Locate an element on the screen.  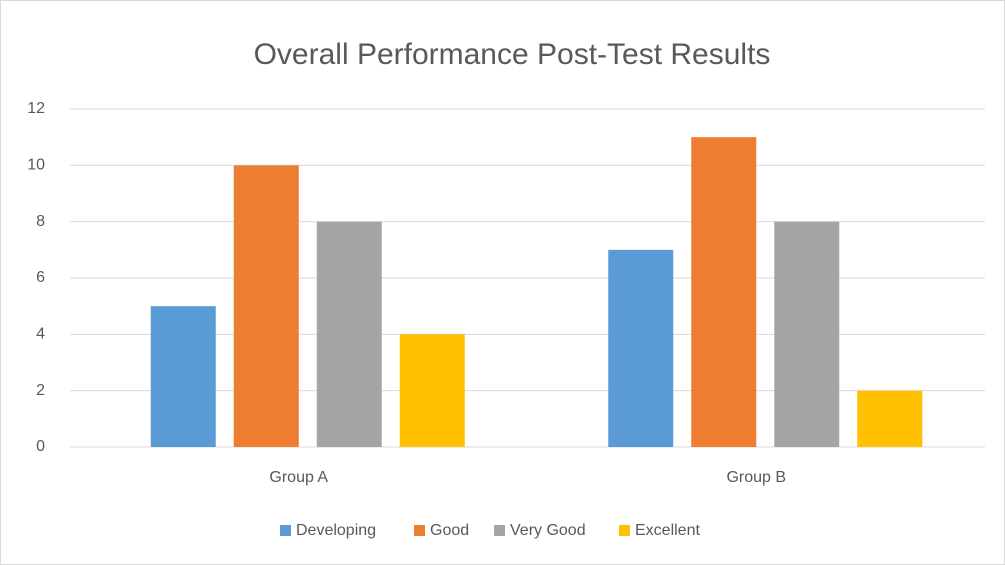
y-tick-label: 0 is located at coordinates (40, 446).